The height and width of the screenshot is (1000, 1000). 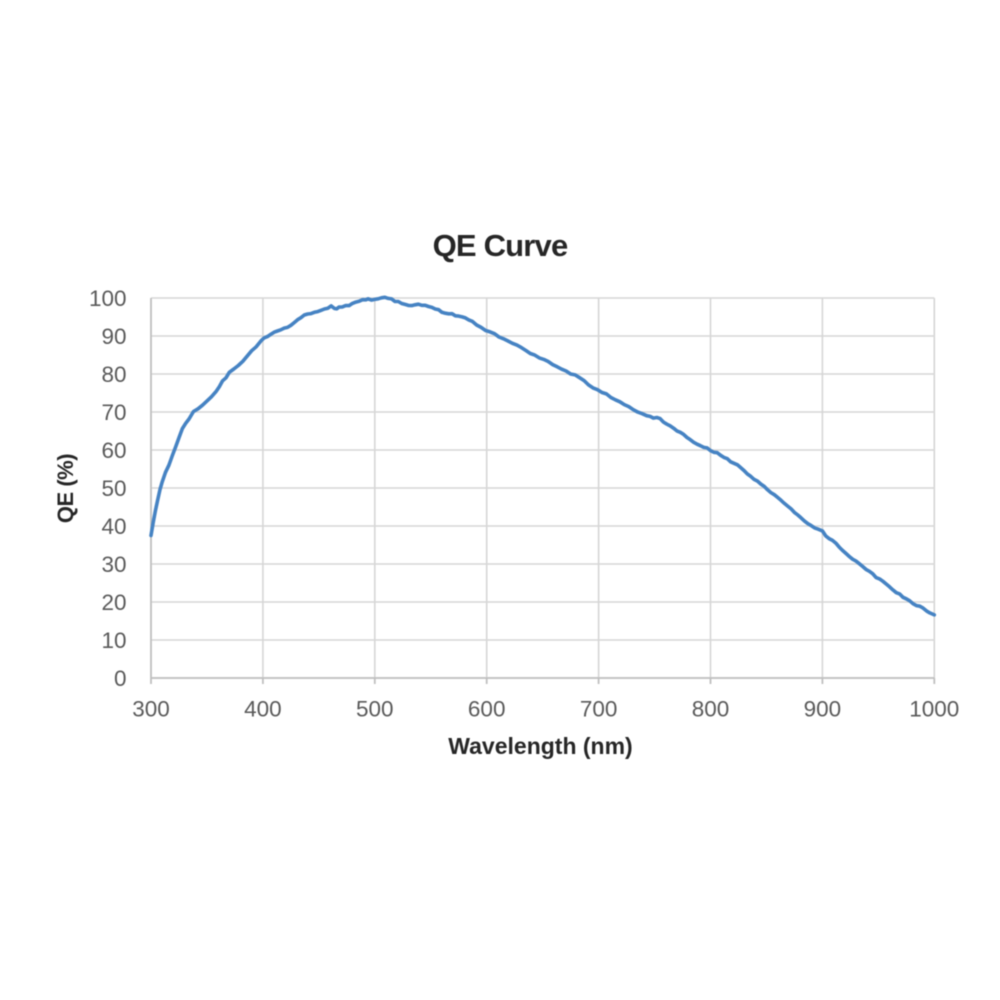 I want to click on svg-text: 400, so click(x=263, y=709).